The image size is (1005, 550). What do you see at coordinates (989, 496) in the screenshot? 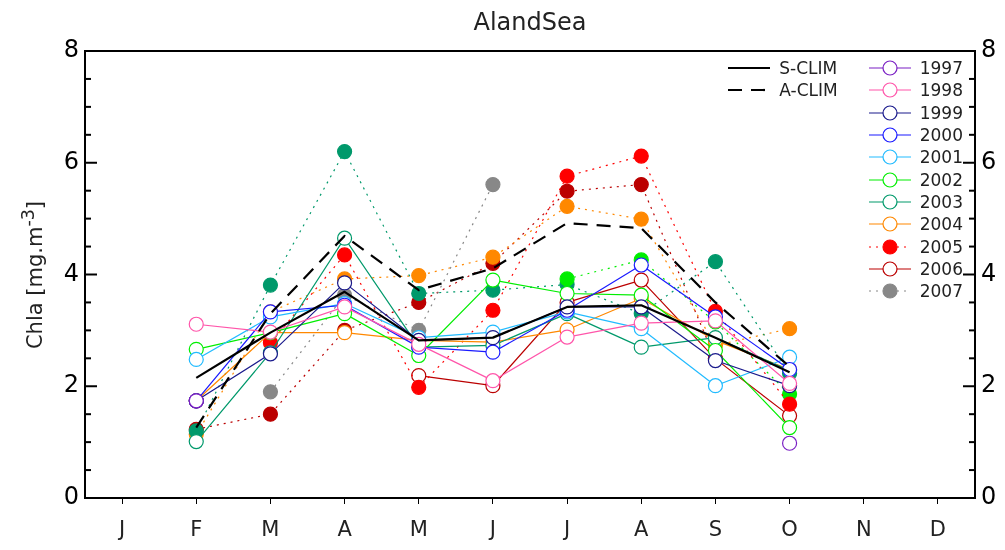
I see `y2-tick-label: 0` at bounding box center [989, 496].